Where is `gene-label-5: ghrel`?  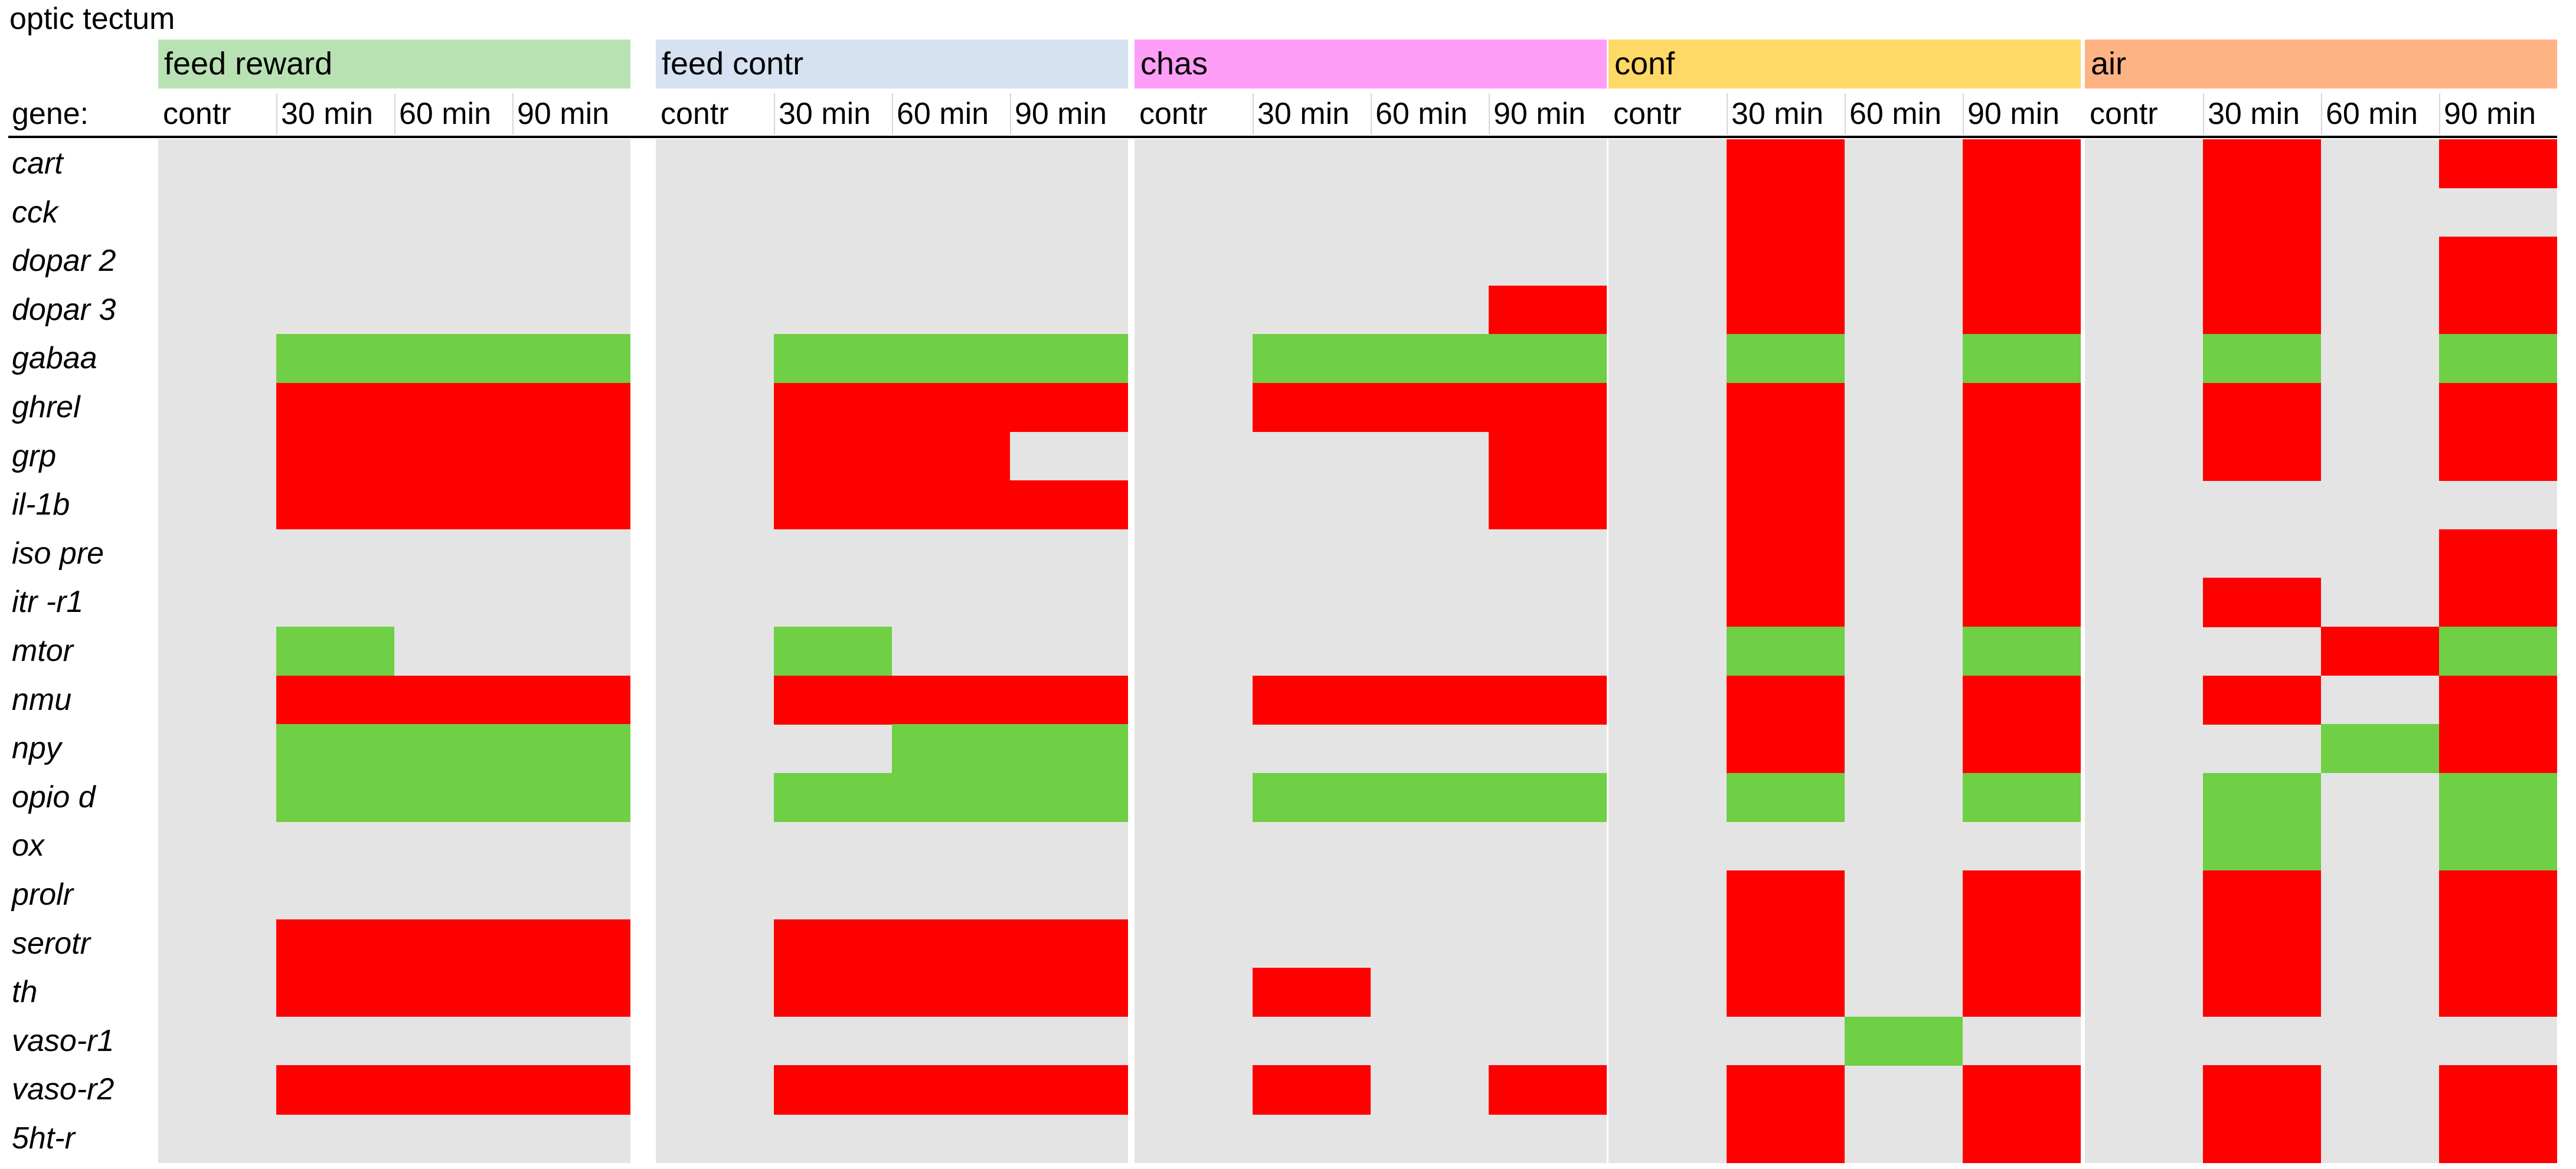
gene-label-5: ghrel is located at coordinates (46, 407).